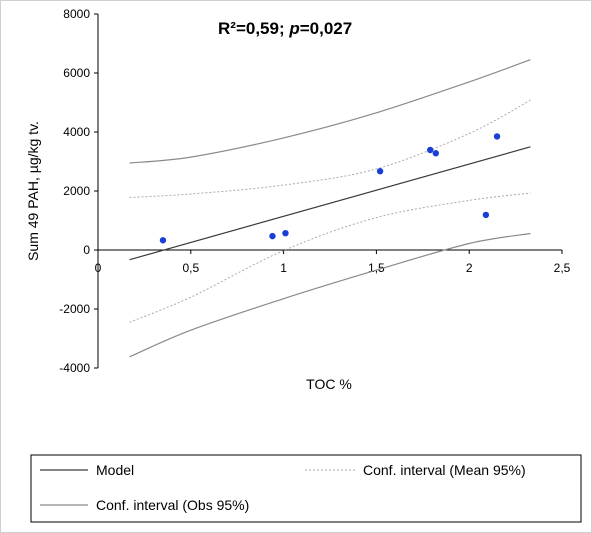  Describe the element at coordinates (293, 28) in the screenshot. I see `p-symbol: p` at that location.